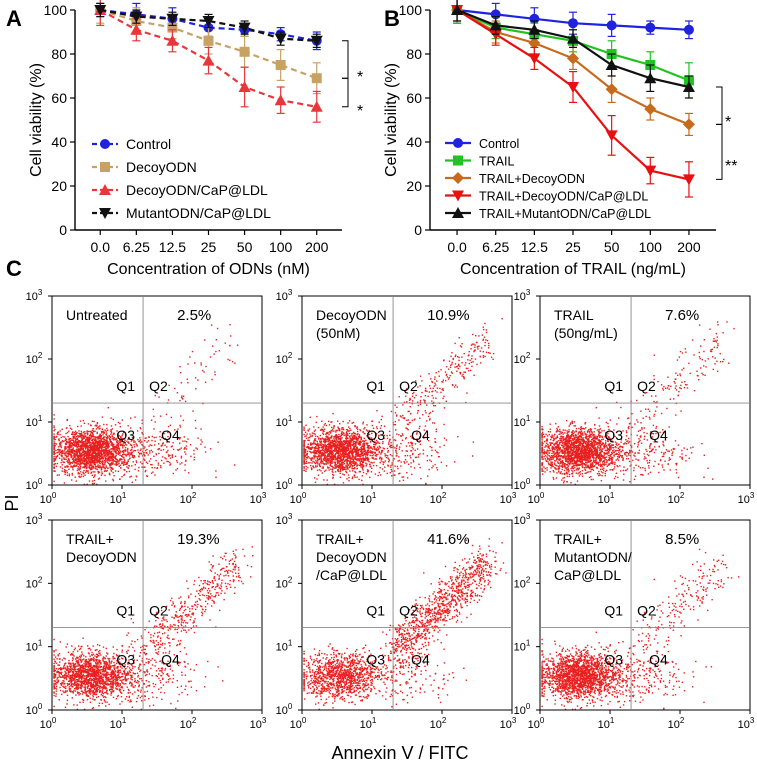  I want to click on sample-label: (50nM), so click(338, 333).